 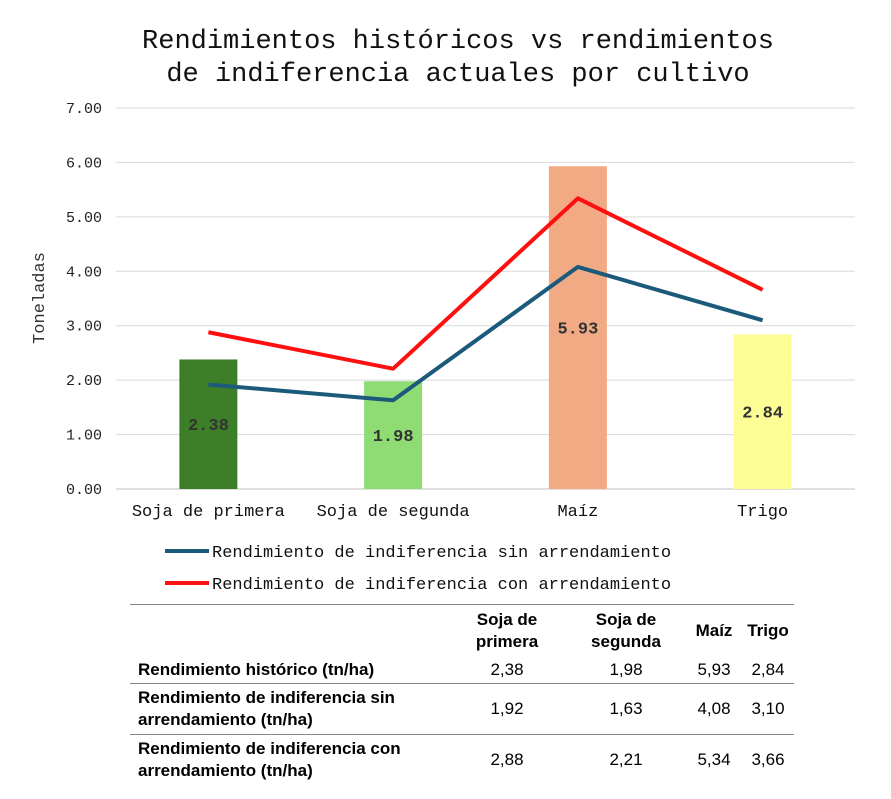 I want to click on y-tick-label: 5.00, so click(x=84, y=218).